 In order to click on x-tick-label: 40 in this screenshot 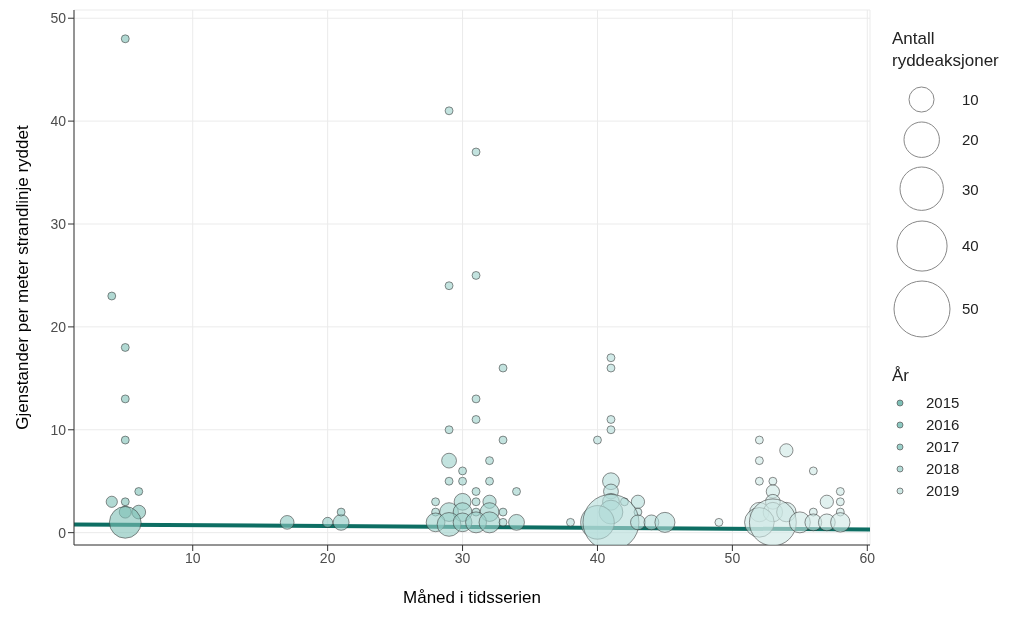, I will do `click(597, 557)`.